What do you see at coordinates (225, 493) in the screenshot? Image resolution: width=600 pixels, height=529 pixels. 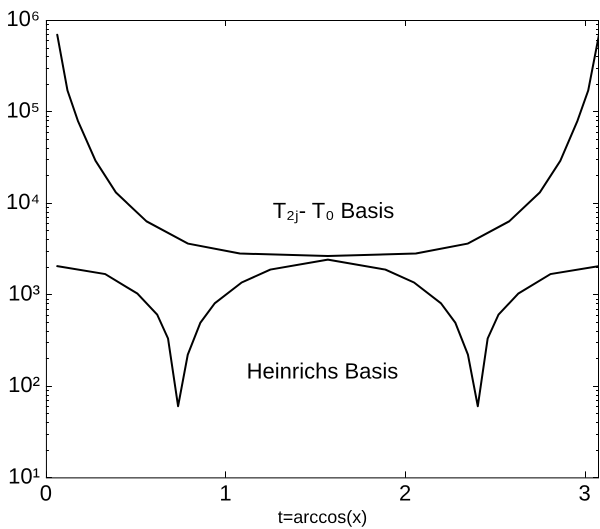 I see `x-tick-label: 1` at bounding box center [225, 493].